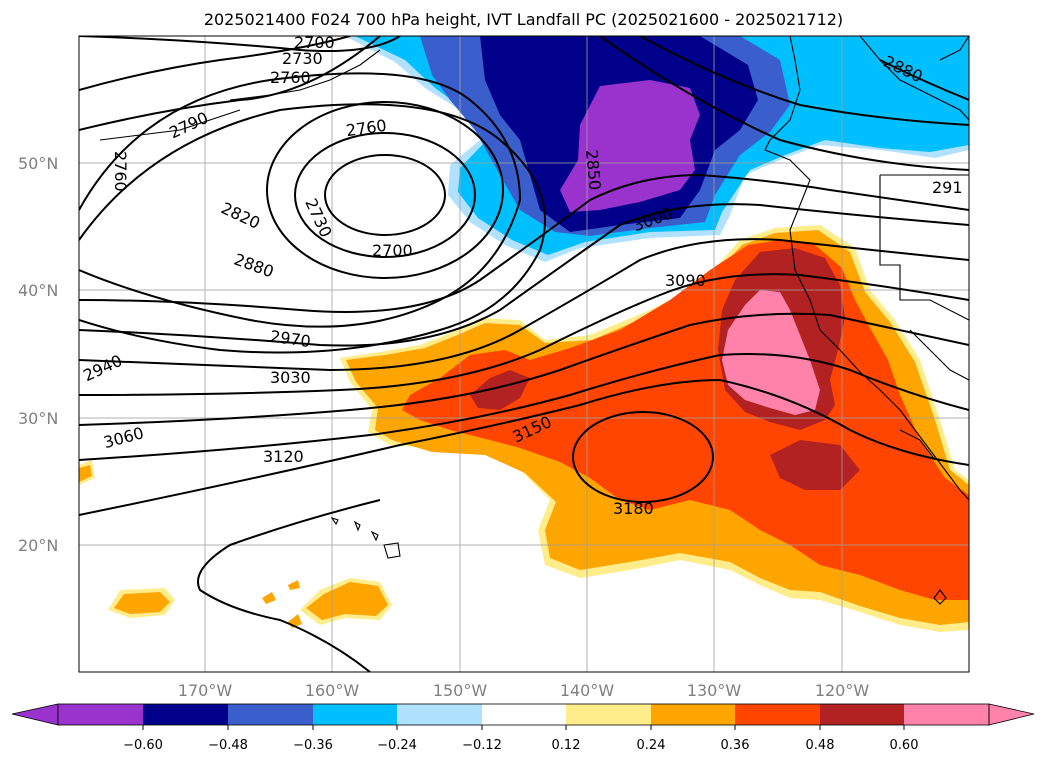 This screenshot has height=765, width=1047. What do you see at coordinates (714, 690) in the screenshot?
I see `lon-label-130w: 130°W` at bounding box center [714, 690].